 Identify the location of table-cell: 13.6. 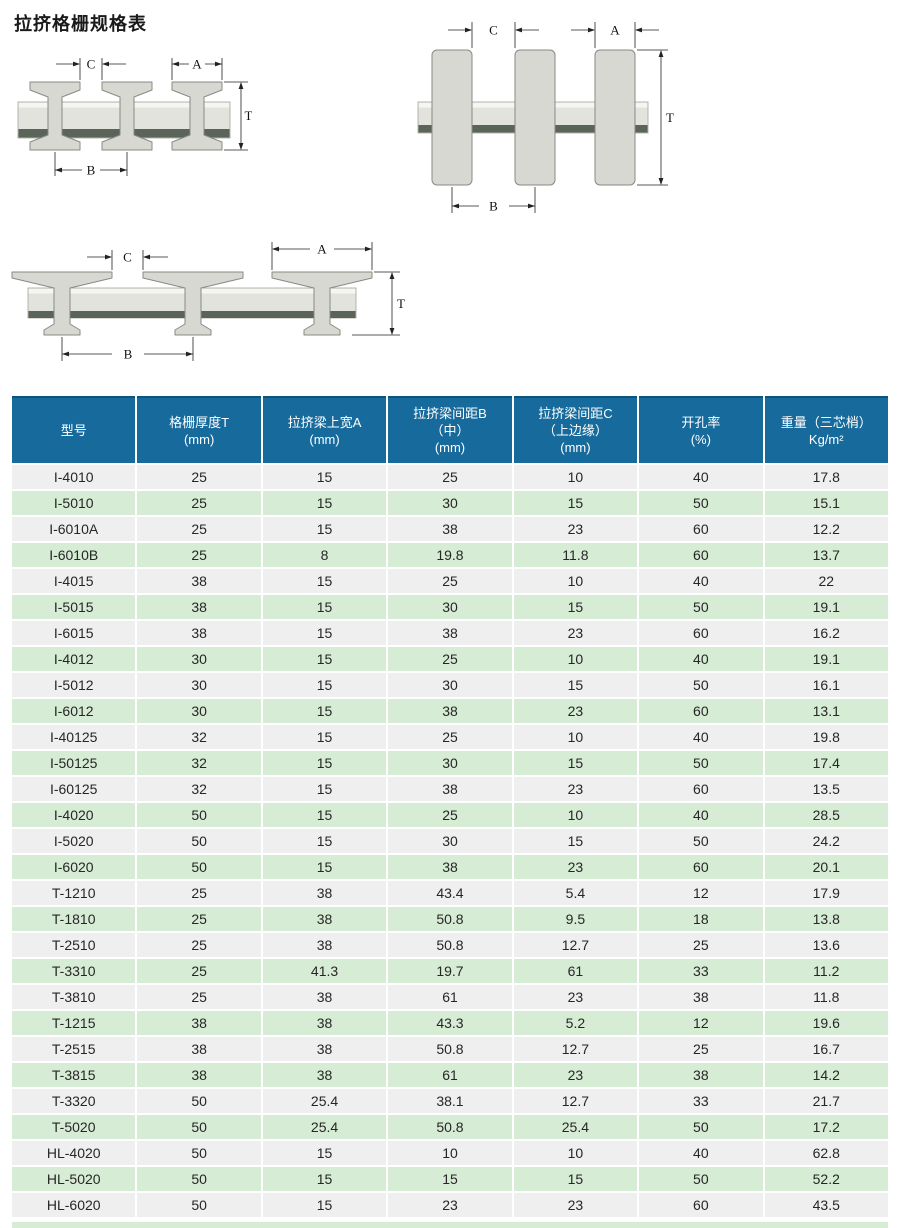
(826, 945).